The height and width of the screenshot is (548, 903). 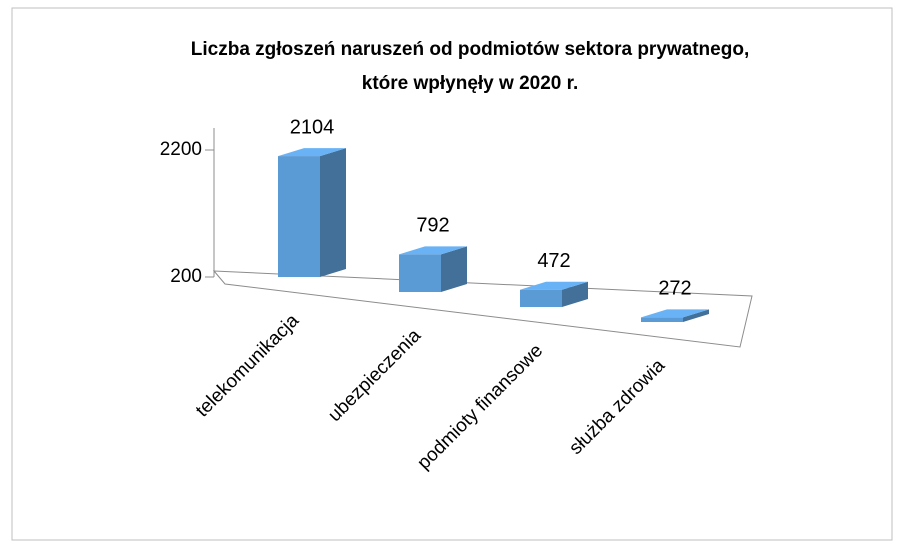 What do you see at coordinates (432, 226) in the screenshot?
I see `value-label: 792` at bounding box center [432, 226].